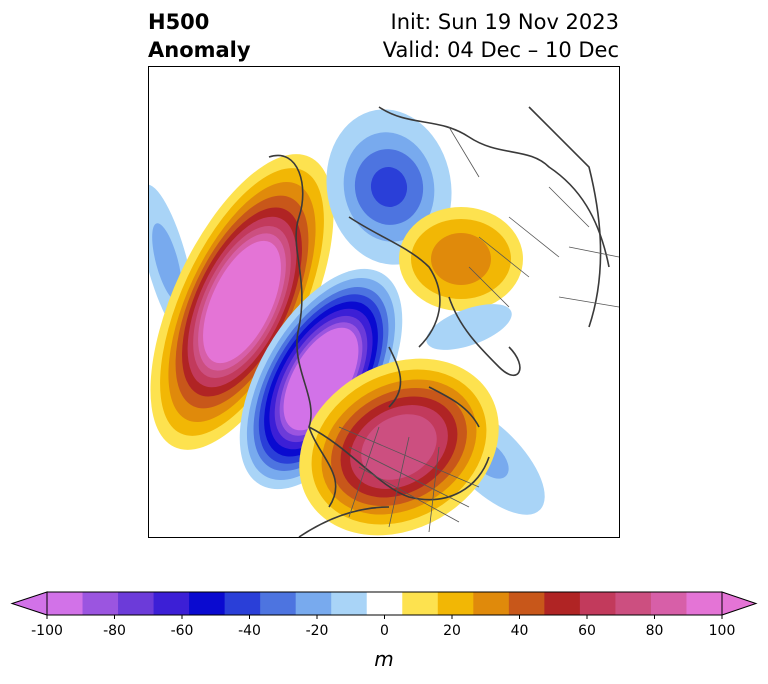  I want to click on colorbar-tick-label: 100, so click(722, 631).